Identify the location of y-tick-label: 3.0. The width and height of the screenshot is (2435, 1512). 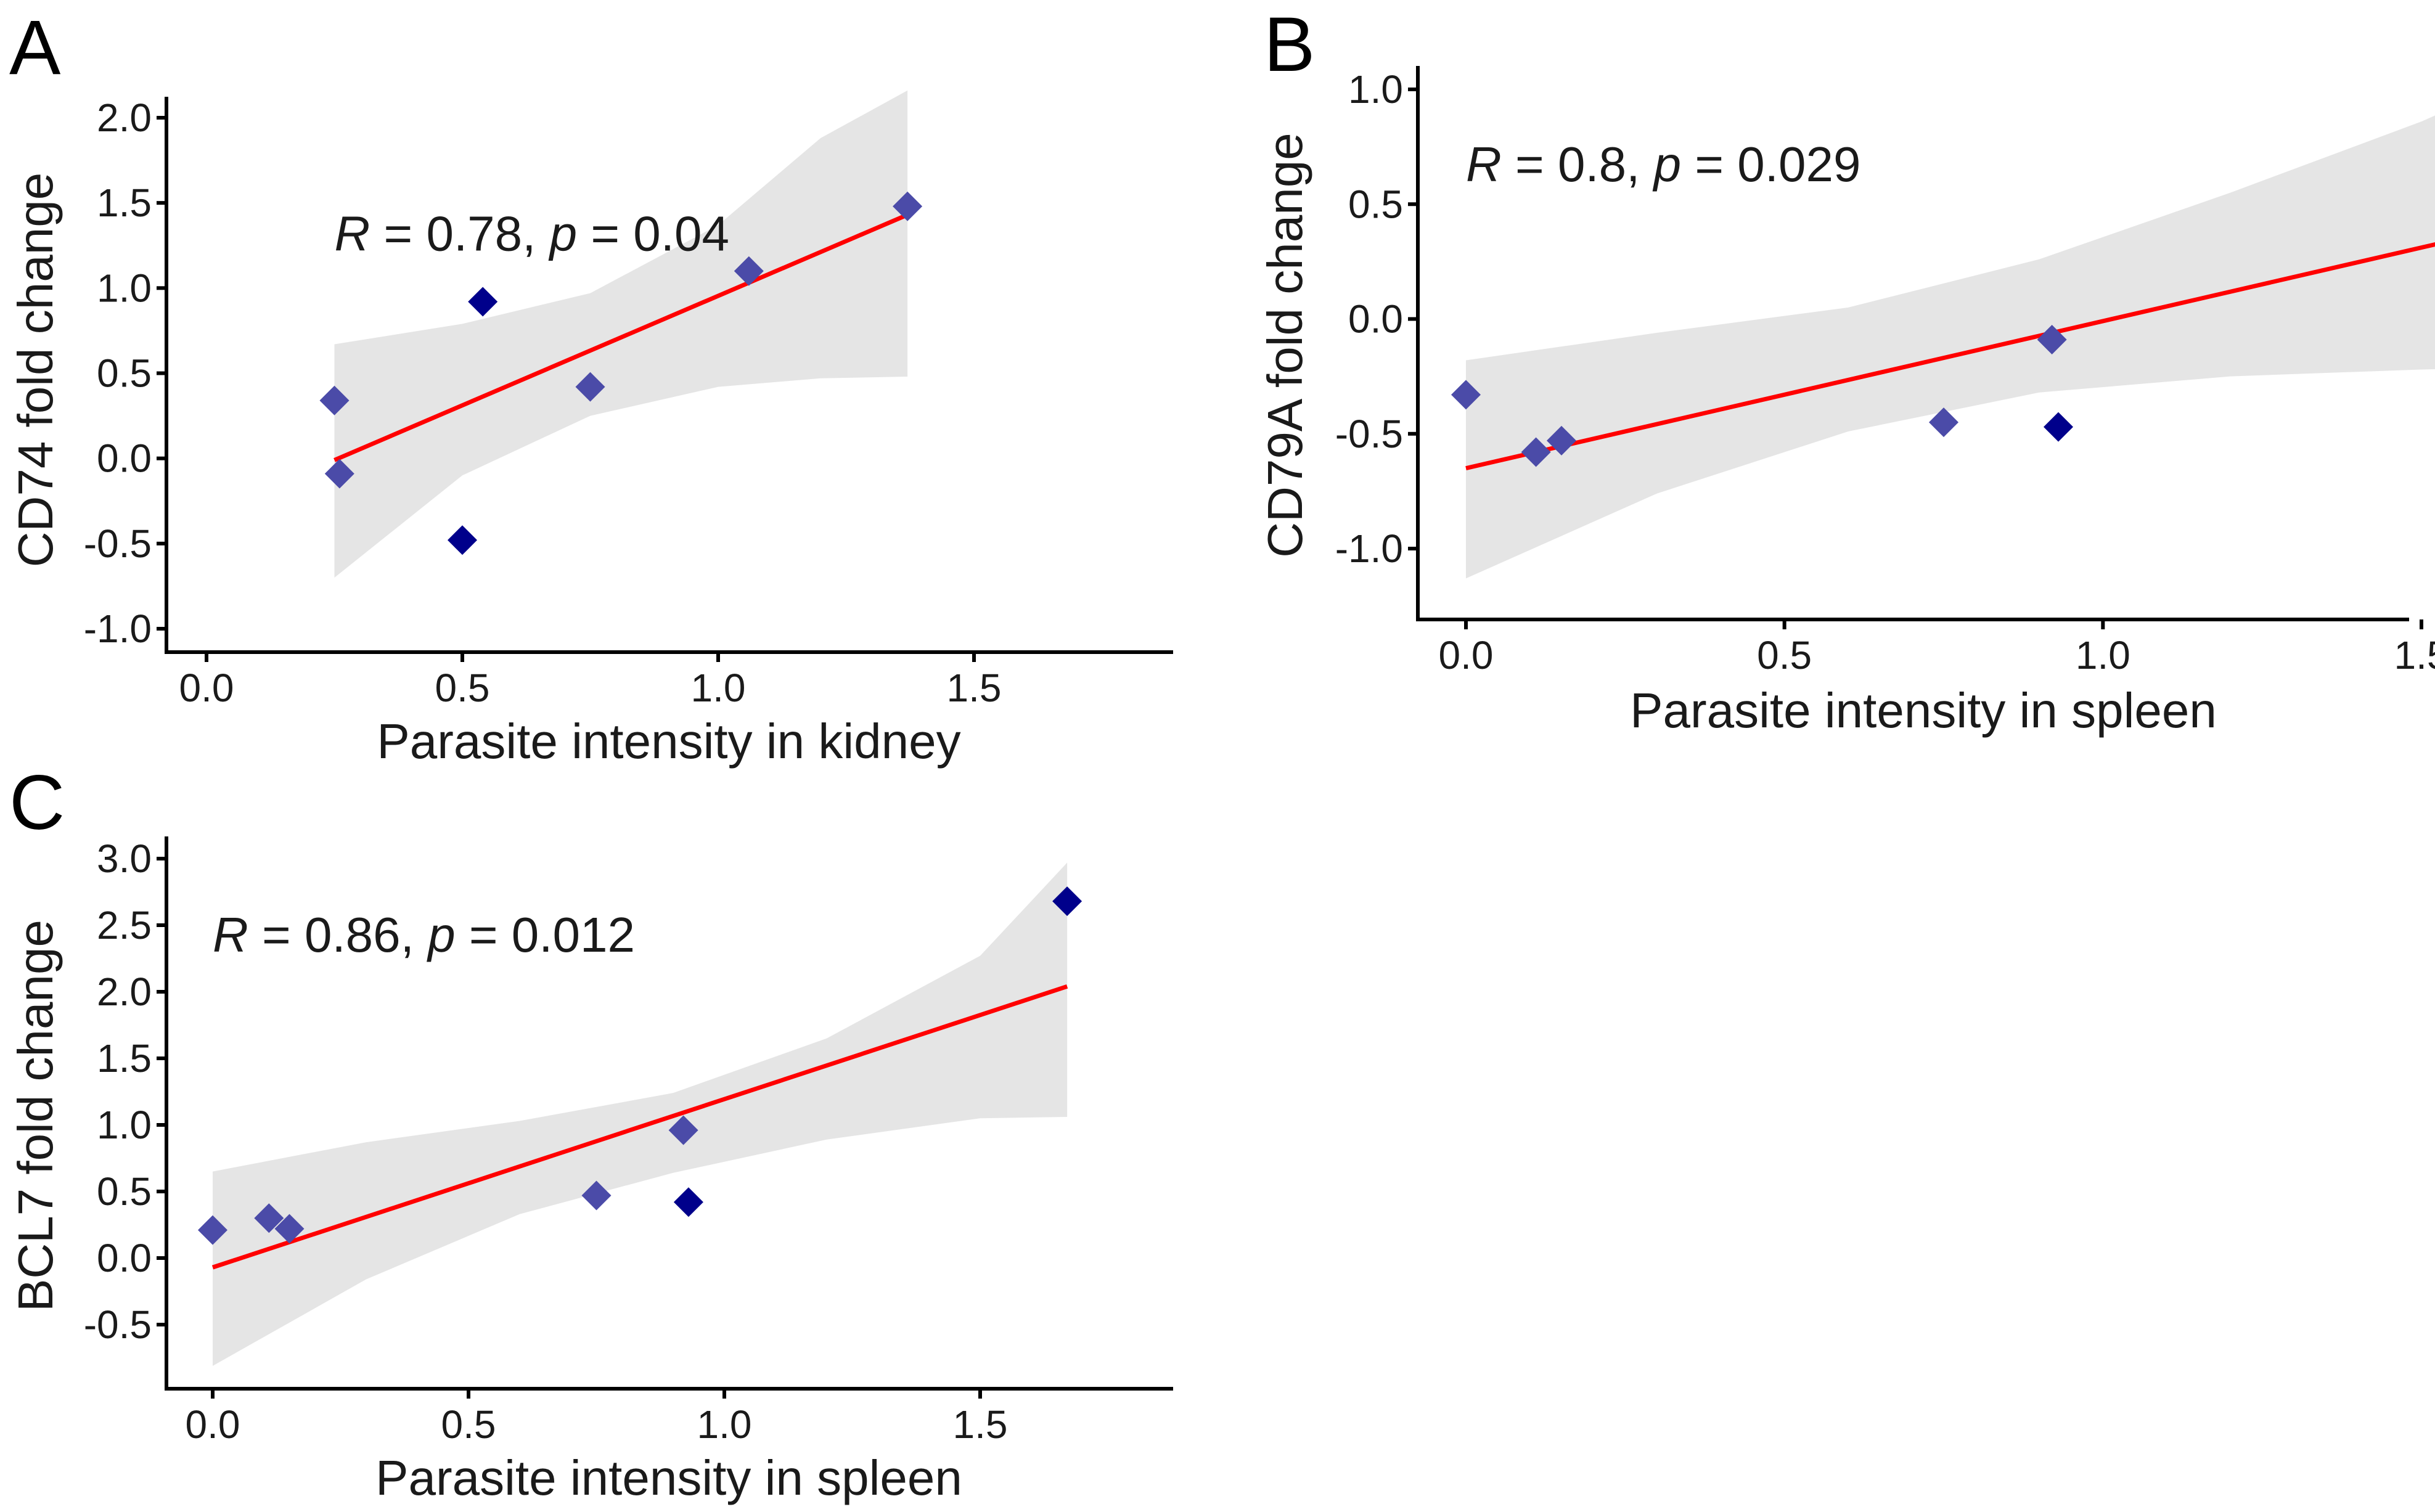
(124, 859).